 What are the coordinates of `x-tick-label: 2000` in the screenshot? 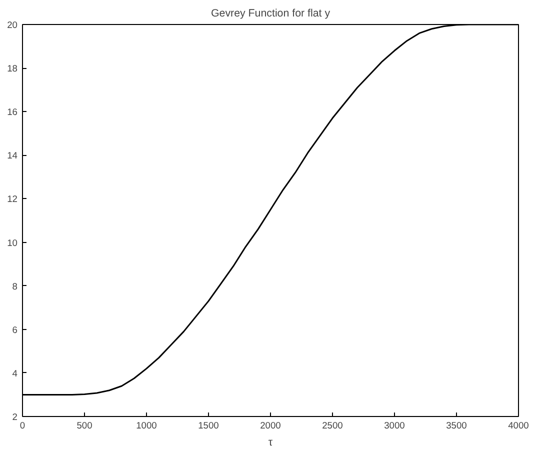 It's located at (270, 425).